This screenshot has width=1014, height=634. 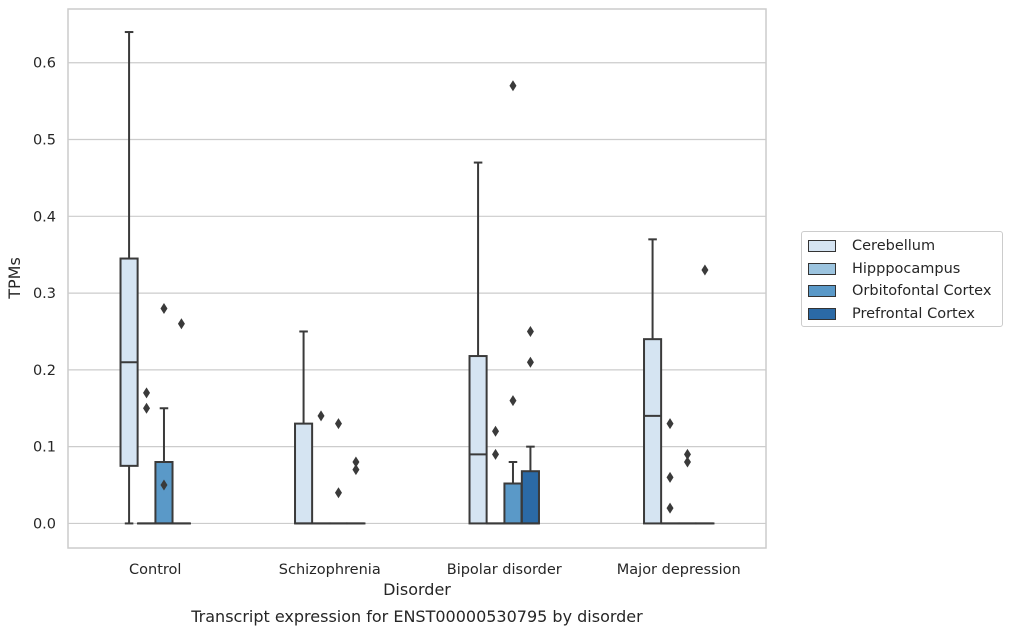 I want to click on y-tick-label: 0.3, so click(x=44, y=294).